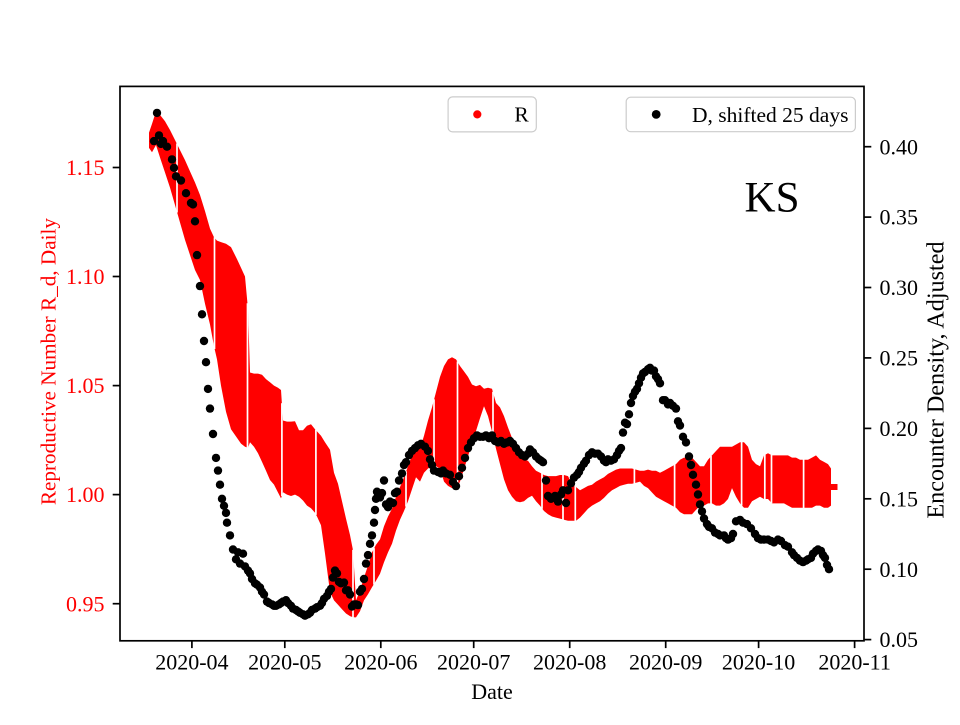  I want to click on svg-text: 0.35, so click(899, 217).